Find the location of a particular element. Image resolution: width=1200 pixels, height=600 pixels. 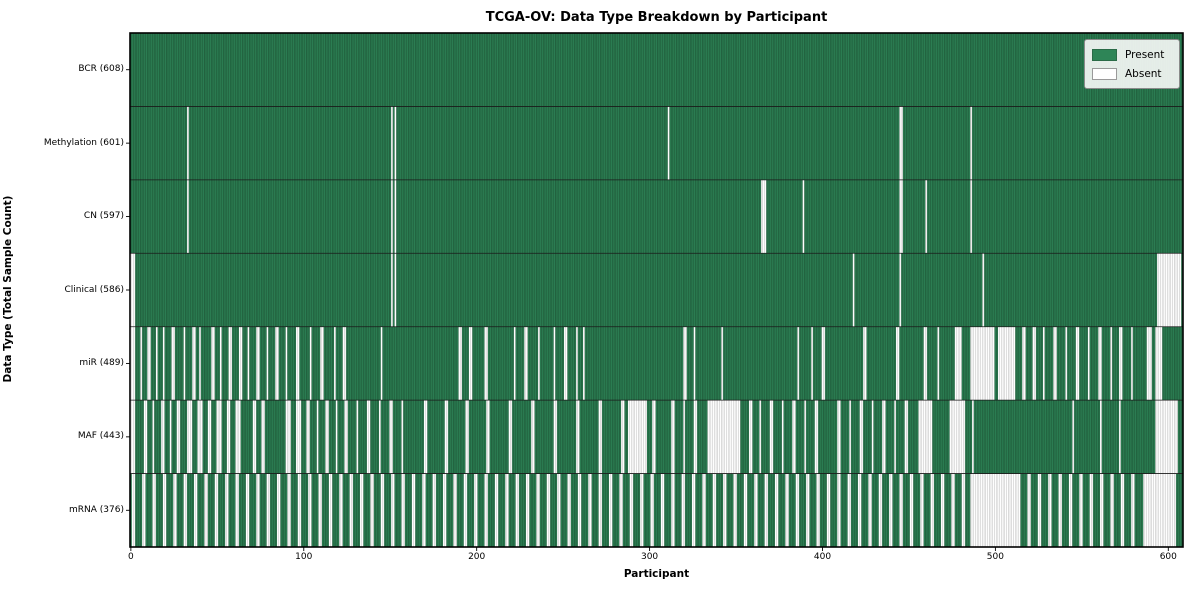

row-label-maf: MAF (443) is located at coordinates (100, 436).